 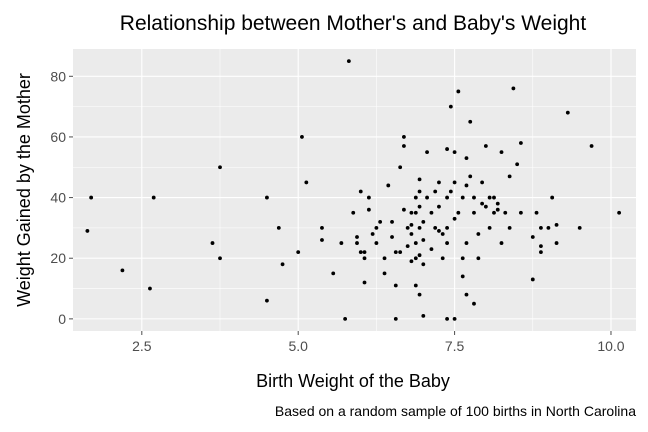 I want to click on x-axis-title: Birth Weight of the Baby, so click(x=353, y=381).